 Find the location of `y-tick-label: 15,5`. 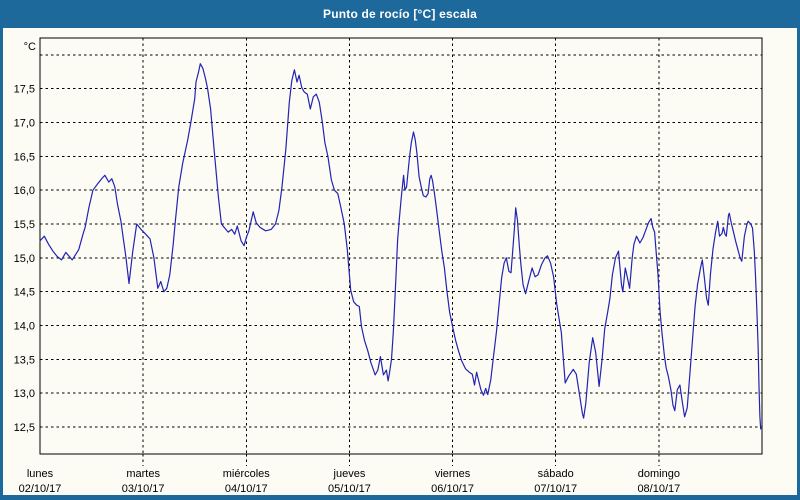

y-tick-label: 15,5 is located at coordinates (24, 225).